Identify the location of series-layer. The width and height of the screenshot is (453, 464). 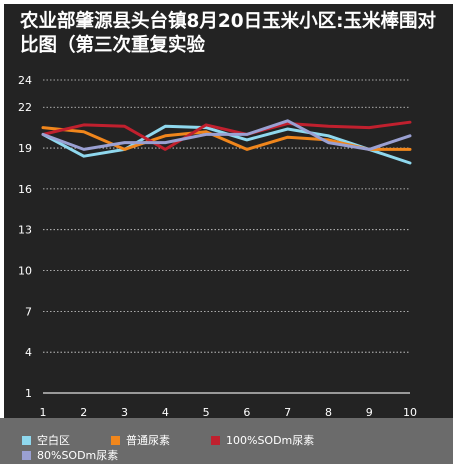
(226, 142).